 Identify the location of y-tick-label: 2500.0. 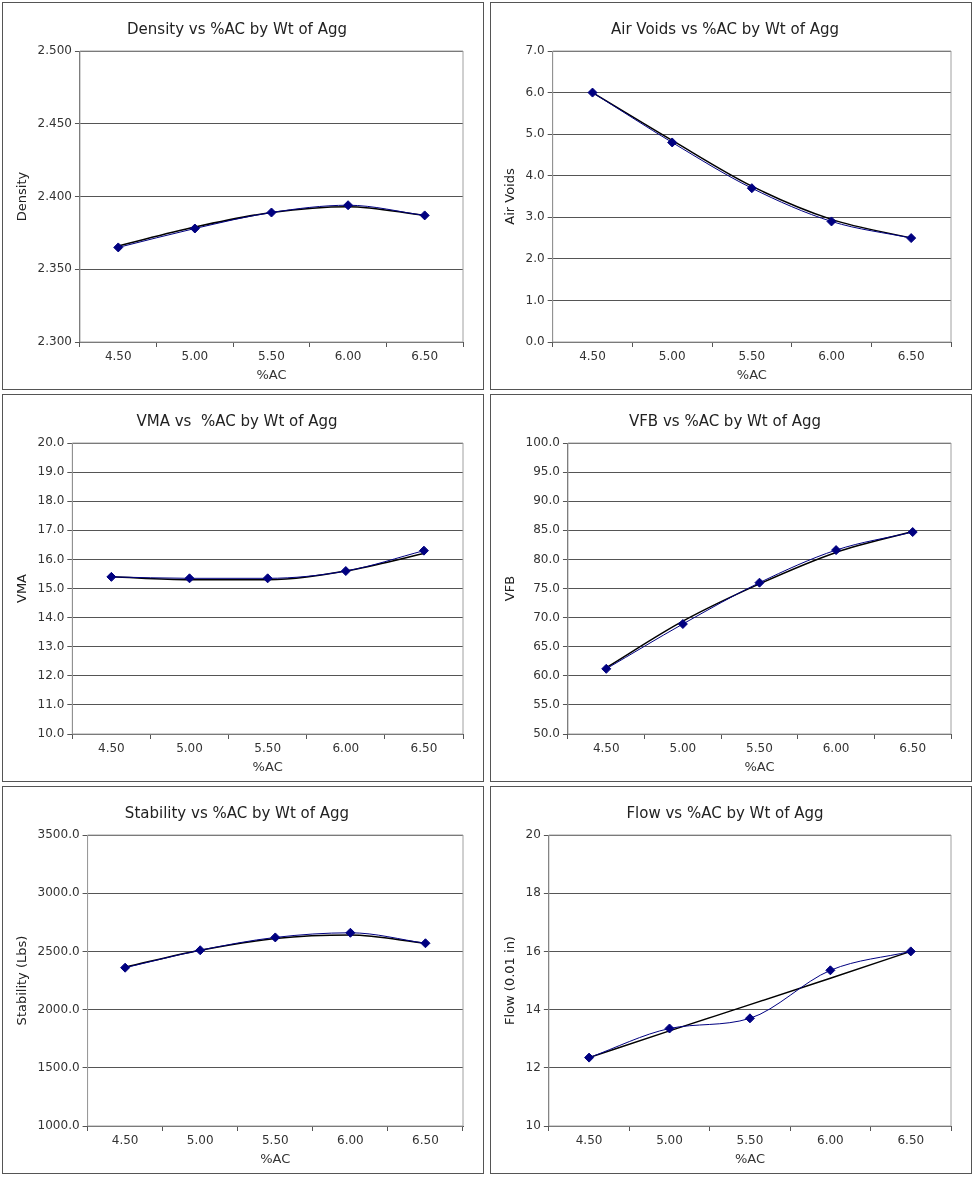
(58, 950).